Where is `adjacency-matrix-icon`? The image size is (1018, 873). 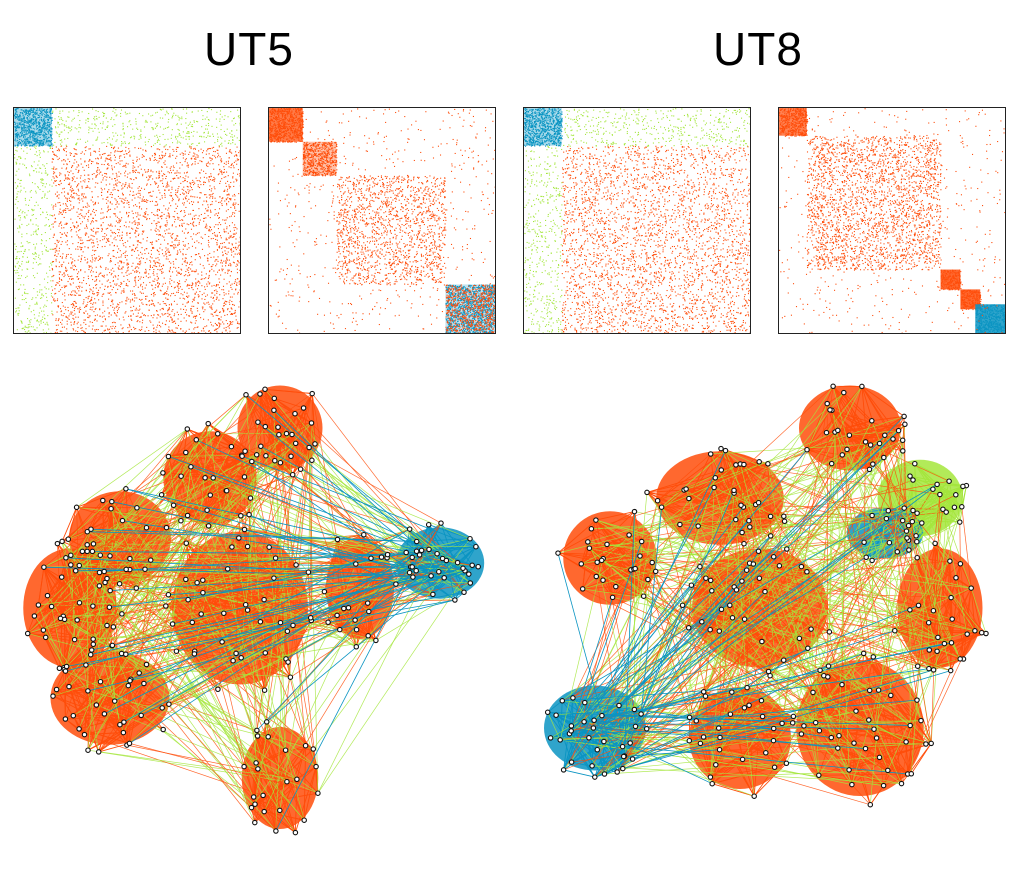
adjacency-matrix-icon is located at coordinates (127, 220).